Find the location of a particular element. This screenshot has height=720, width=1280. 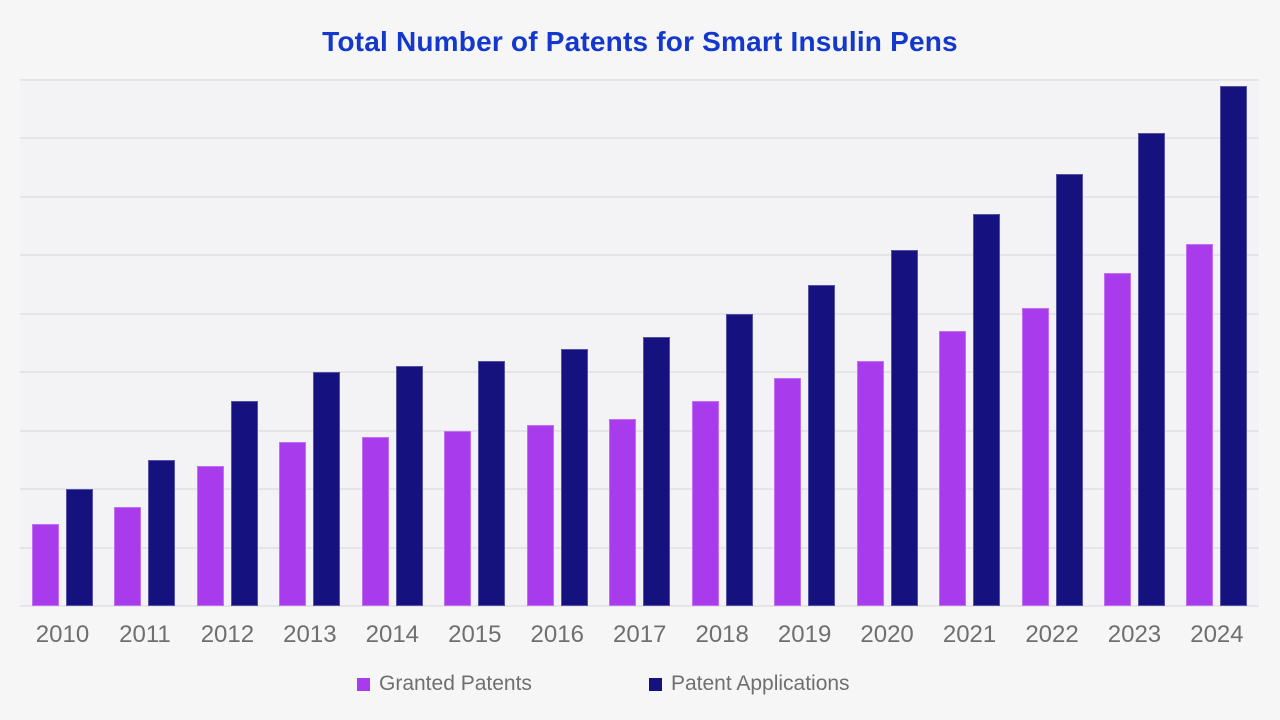

bar-granted-2019 is located at coordinates (788, 492).